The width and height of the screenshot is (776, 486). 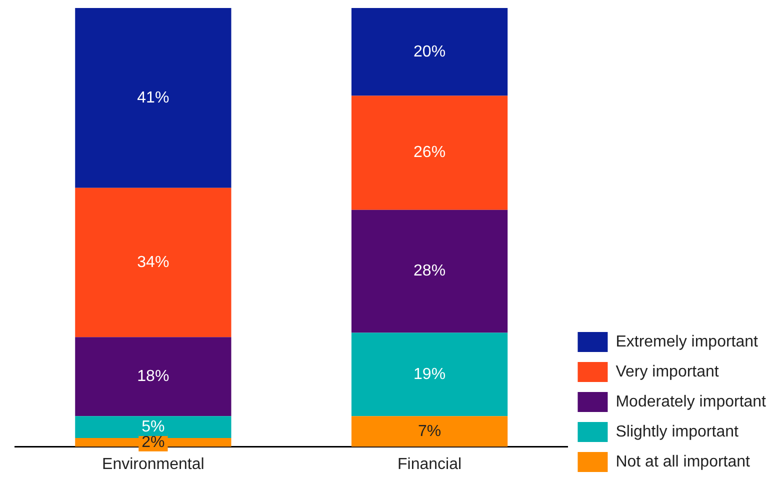 I want to click on data-label: 28%, so click(x=430, y=271).